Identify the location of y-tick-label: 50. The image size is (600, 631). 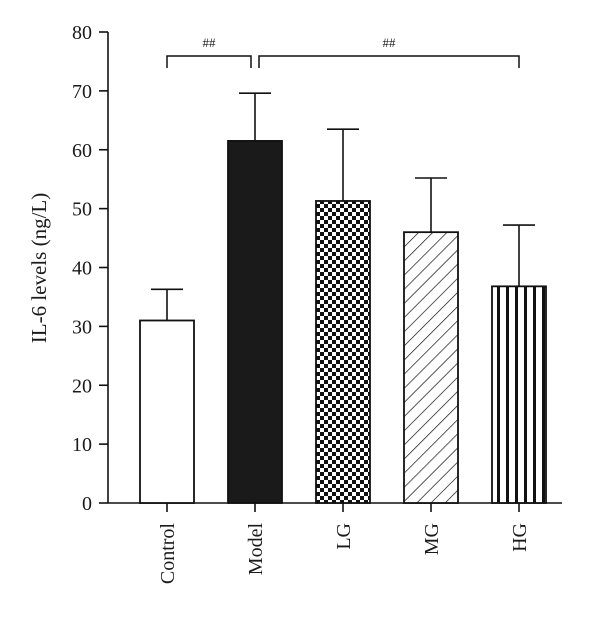
(82, 210).